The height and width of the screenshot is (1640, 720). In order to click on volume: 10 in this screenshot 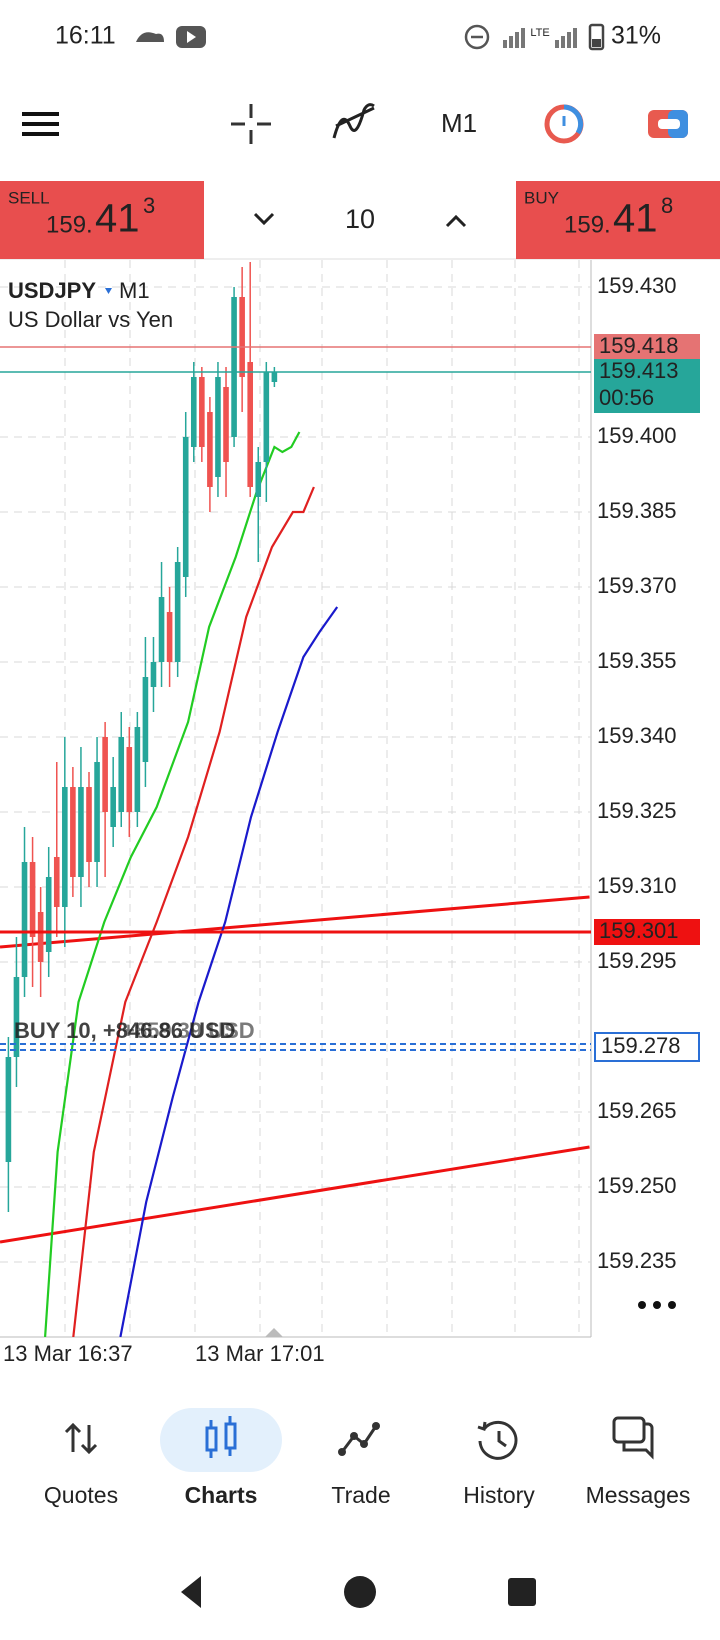, I will do `click(360, 219)`.